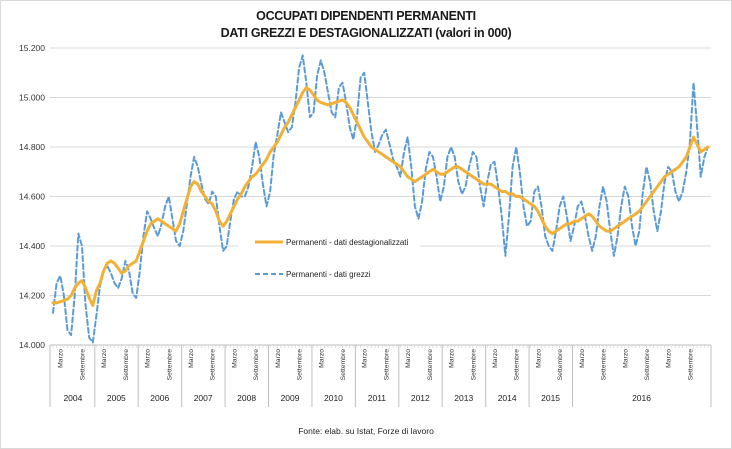  What do you see at coordinates (347, 242) in the screenshot?
I see `legend-label: Permanenti - dati destagionalizzati` at bounding box center [347, 242].